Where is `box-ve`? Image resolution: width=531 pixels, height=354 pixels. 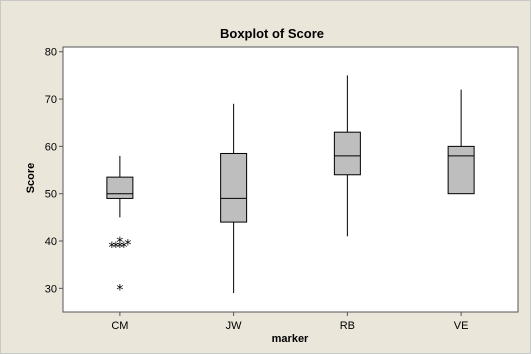 box-ve is located at coordinates (461, 142).